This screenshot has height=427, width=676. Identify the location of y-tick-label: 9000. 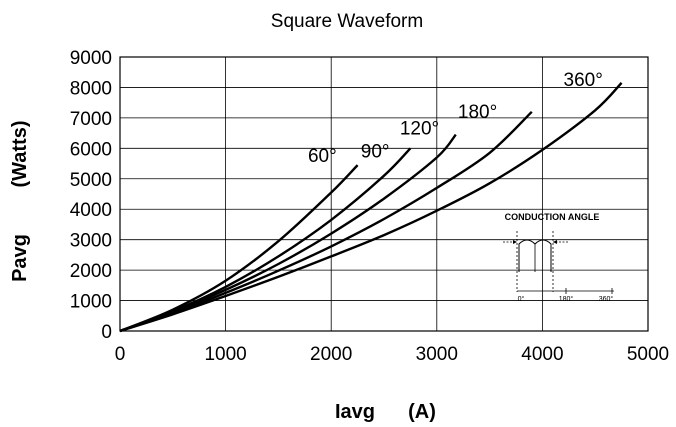
(91, 58).